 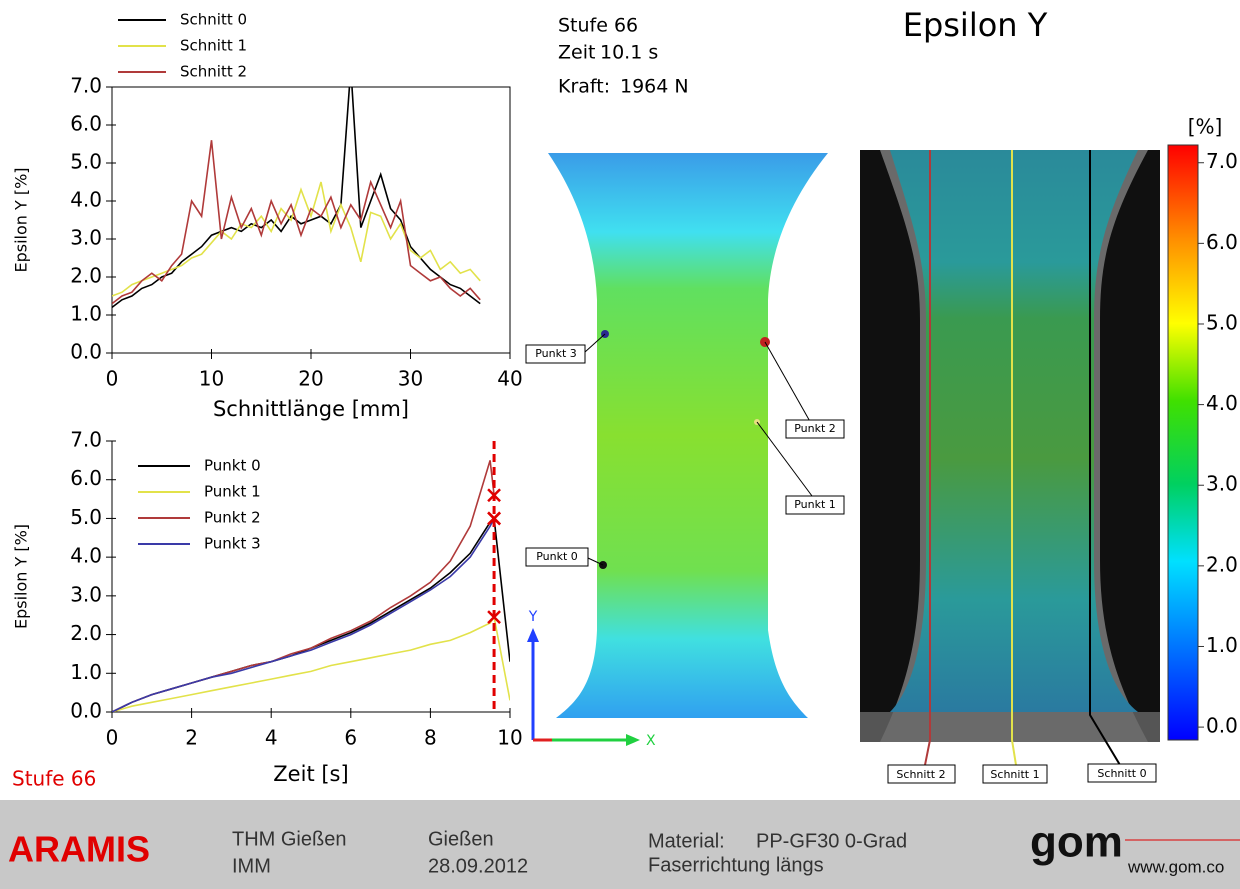 What do you see at coordinates (310, 379) in the screenshot?
I see `x-tick-label: 20` at bounding box center [310, 379].